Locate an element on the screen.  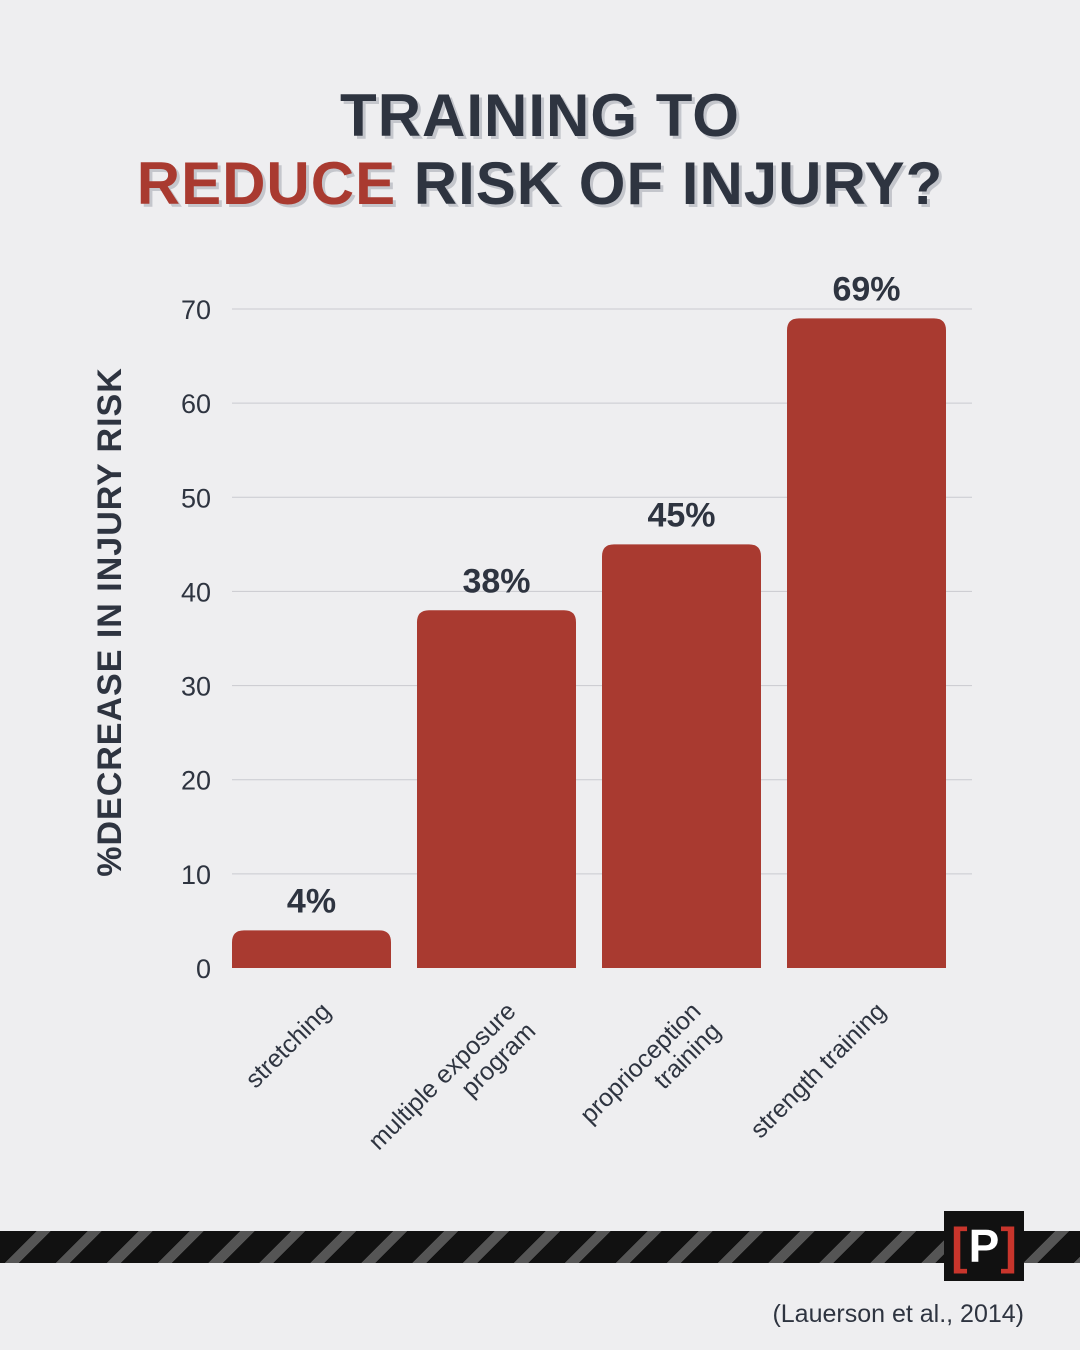
x-tick-label-3-line-0: strength training is located at coordinates (818, 1070).